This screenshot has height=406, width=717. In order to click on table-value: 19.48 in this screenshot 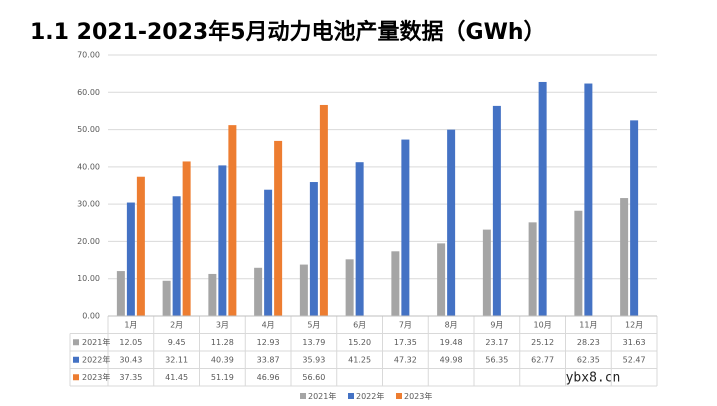, I will do `click(451, 342)`.